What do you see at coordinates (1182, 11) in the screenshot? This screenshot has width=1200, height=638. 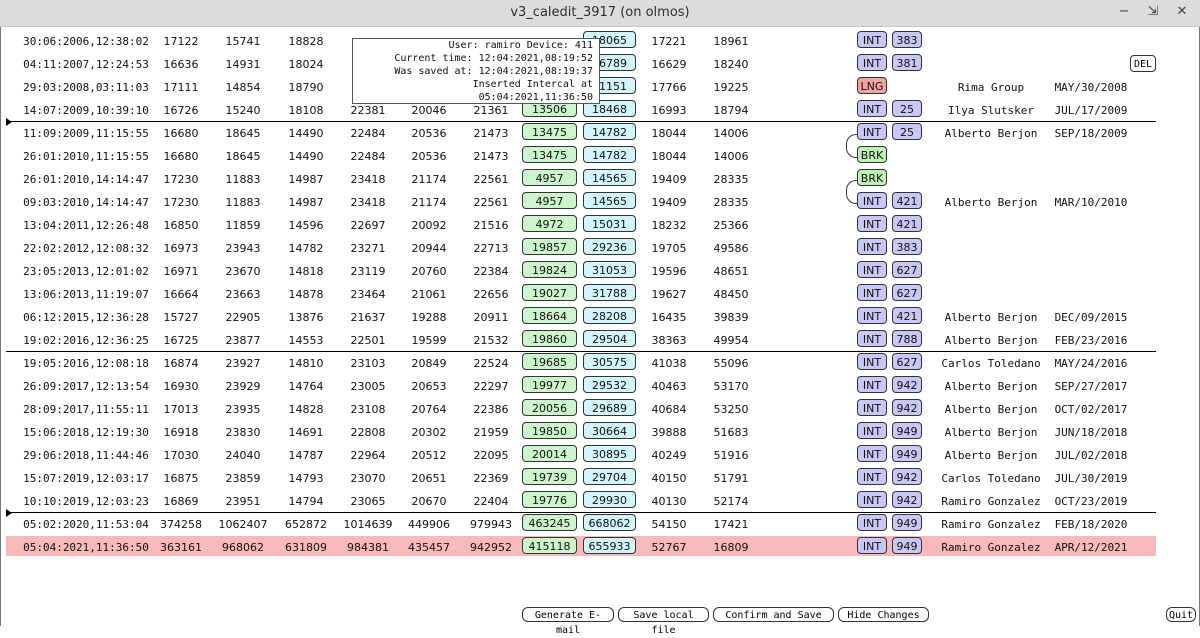 I see `close-icon: ✕` at bounding box center [1182, 11].